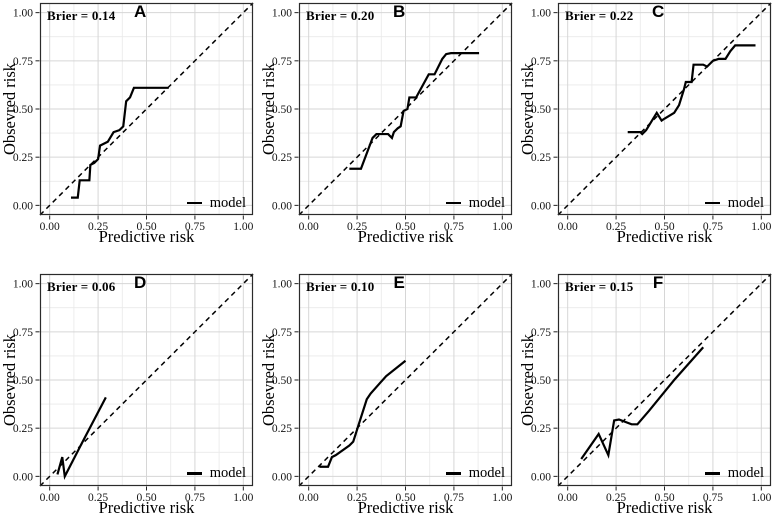 This screenshot has height=519, width=777. I want to click on panel-letter: F, so click(658, 282).